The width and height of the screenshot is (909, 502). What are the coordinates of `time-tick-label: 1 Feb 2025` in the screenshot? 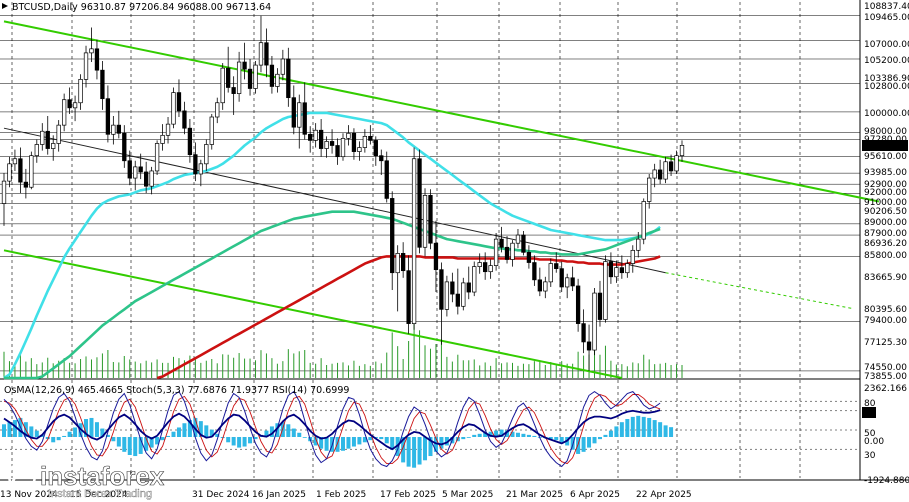 It's located at (341, 495).